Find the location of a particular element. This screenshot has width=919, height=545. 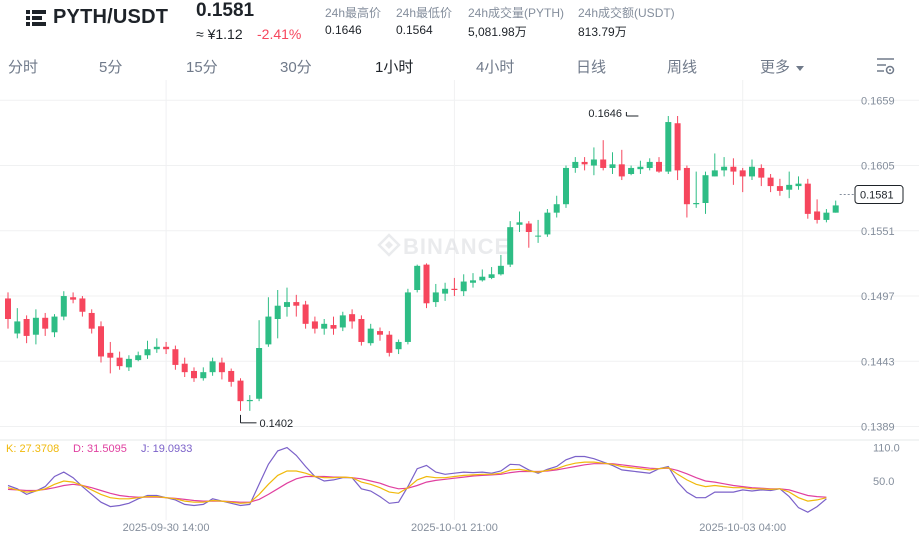

tab-1w: 周线 is located at coordinates (682, 67).